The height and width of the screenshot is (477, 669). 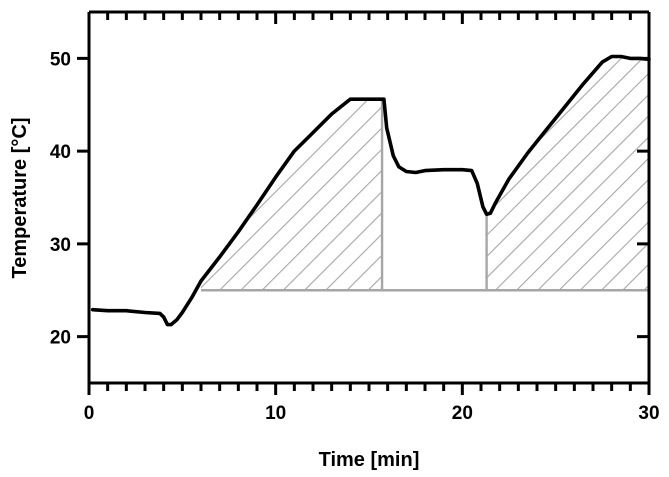 I want to click on y-axis-title: Temperature [°C], so click(x=20, y=198).